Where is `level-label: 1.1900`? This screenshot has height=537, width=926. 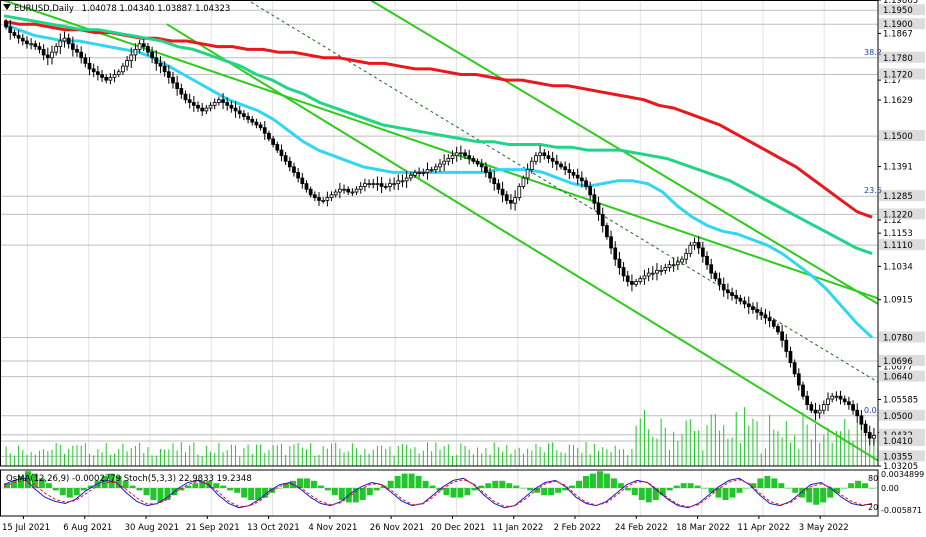
level-label: 1.1900 is located at coordinates (898, 25).